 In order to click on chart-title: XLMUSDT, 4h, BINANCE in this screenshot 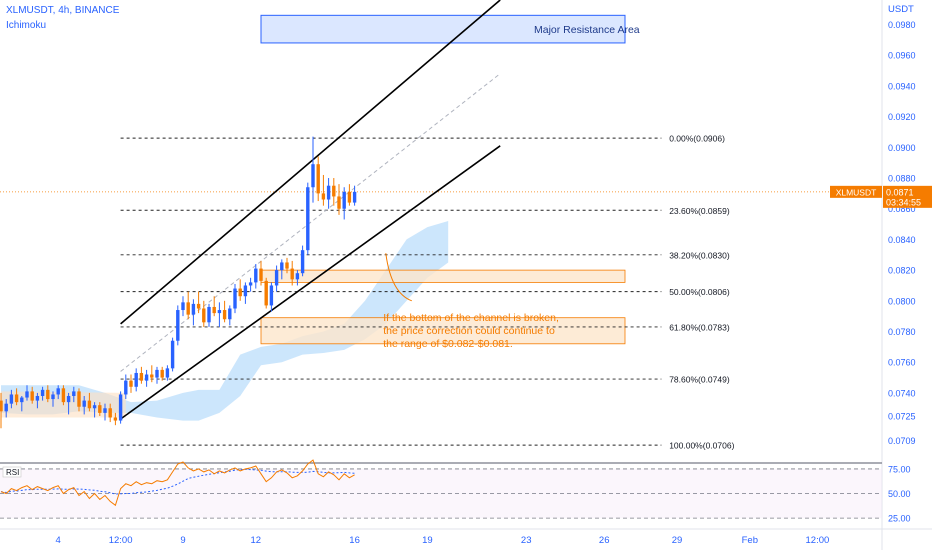, I will do `click(63, 10)`.